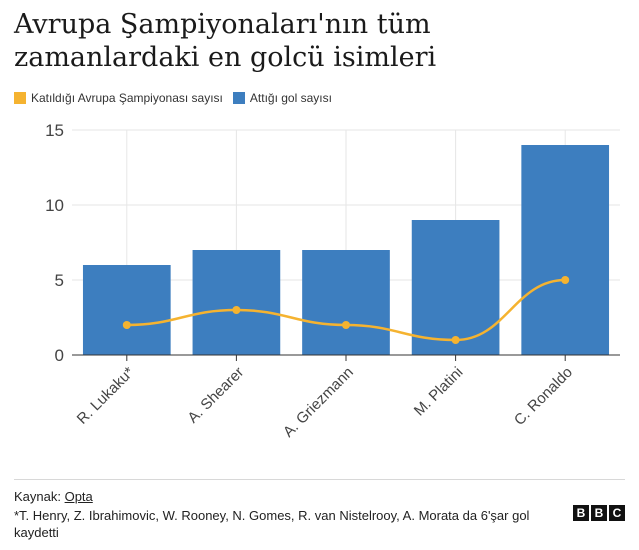 This screenshot has width=639, height=550. I want to click on footer-divider, so click(319, 479).